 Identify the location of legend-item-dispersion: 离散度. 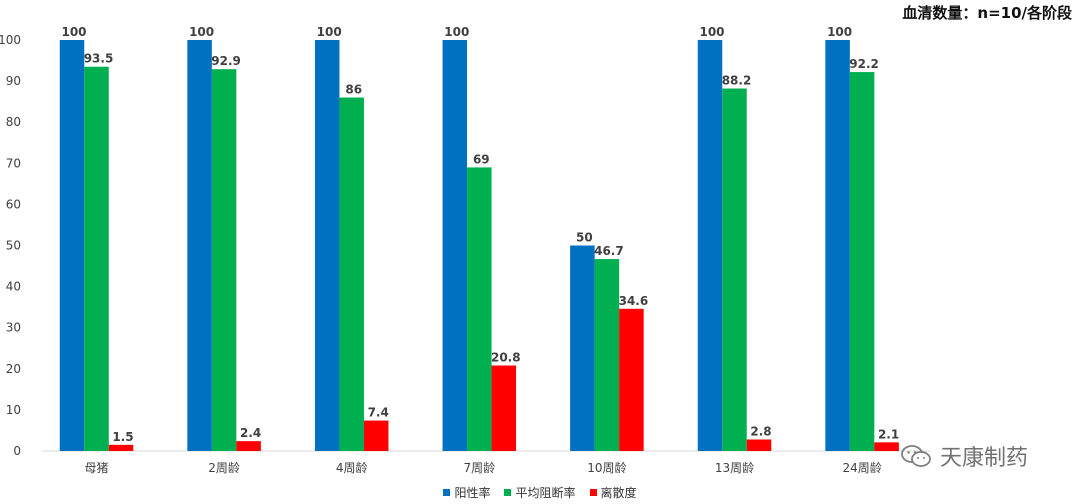
(613, 492).